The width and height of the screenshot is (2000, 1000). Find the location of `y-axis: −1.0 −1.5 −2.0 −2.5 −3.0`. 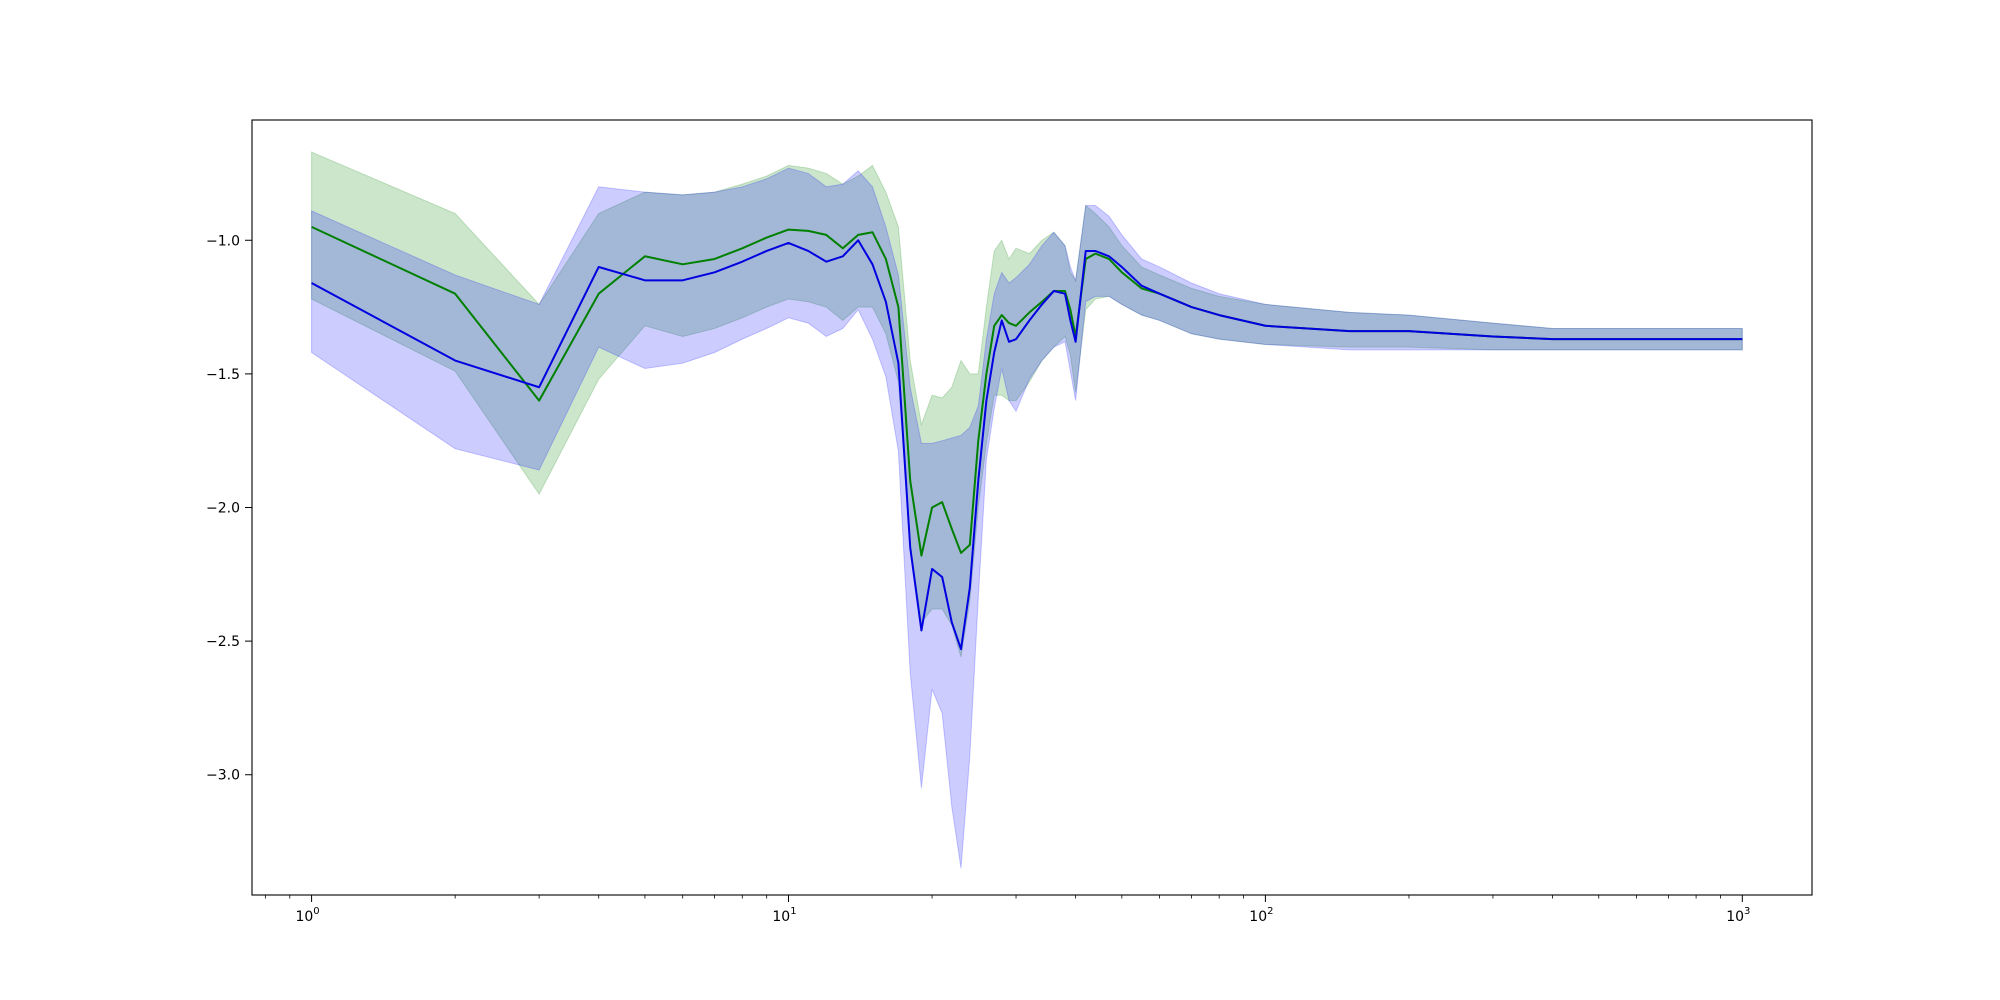

y-axis: −1.0 −1.5 −2.0 −2.5 −3.0 is located at coordinates (229, 508).